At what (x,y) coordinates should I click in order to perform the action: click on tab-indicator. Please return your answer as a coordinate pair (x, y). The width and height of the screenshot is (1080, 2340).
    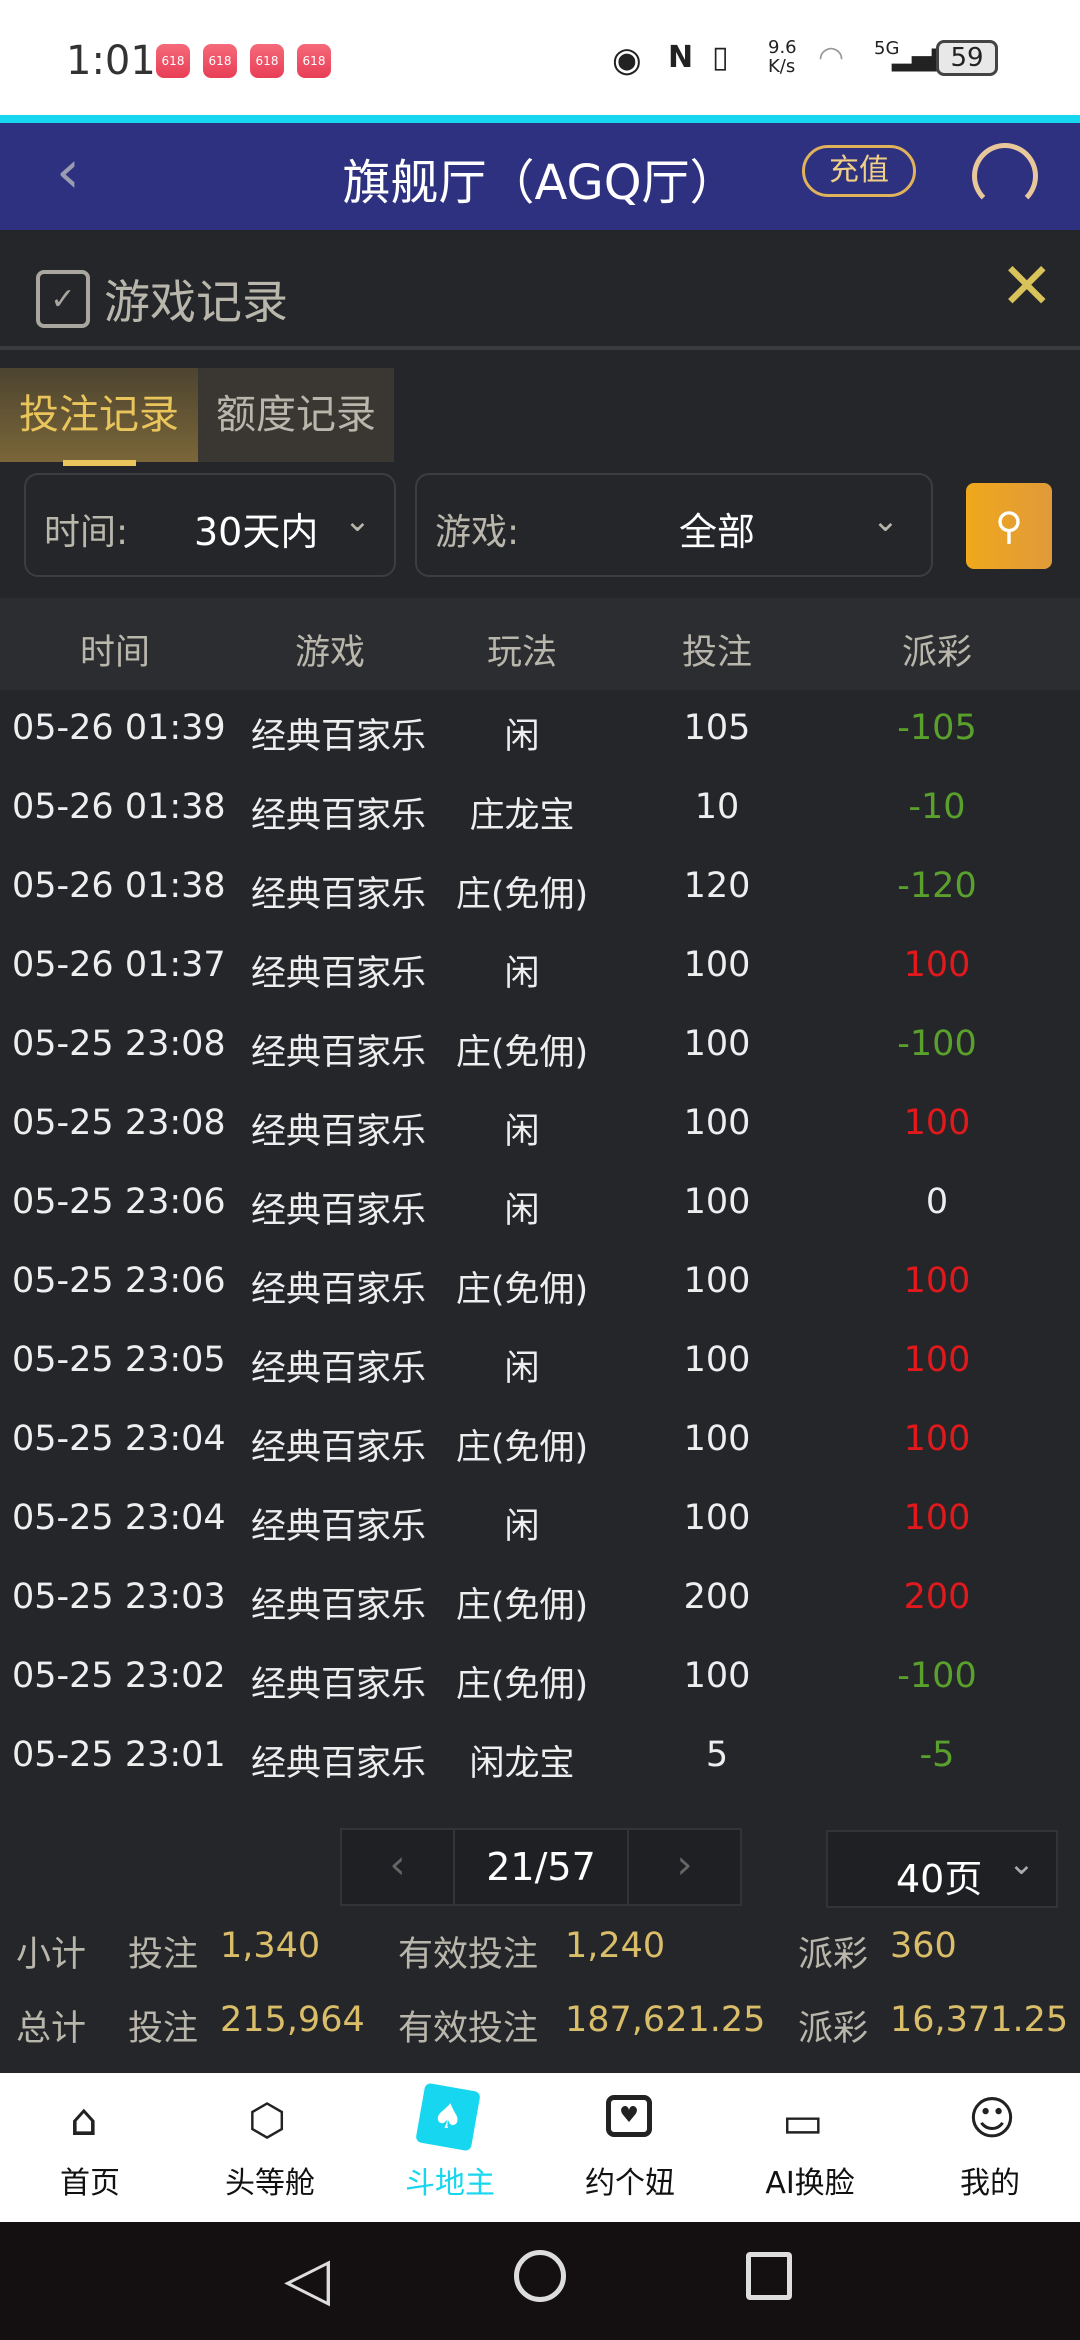
    Looking at the image, I should click on (99, 463).